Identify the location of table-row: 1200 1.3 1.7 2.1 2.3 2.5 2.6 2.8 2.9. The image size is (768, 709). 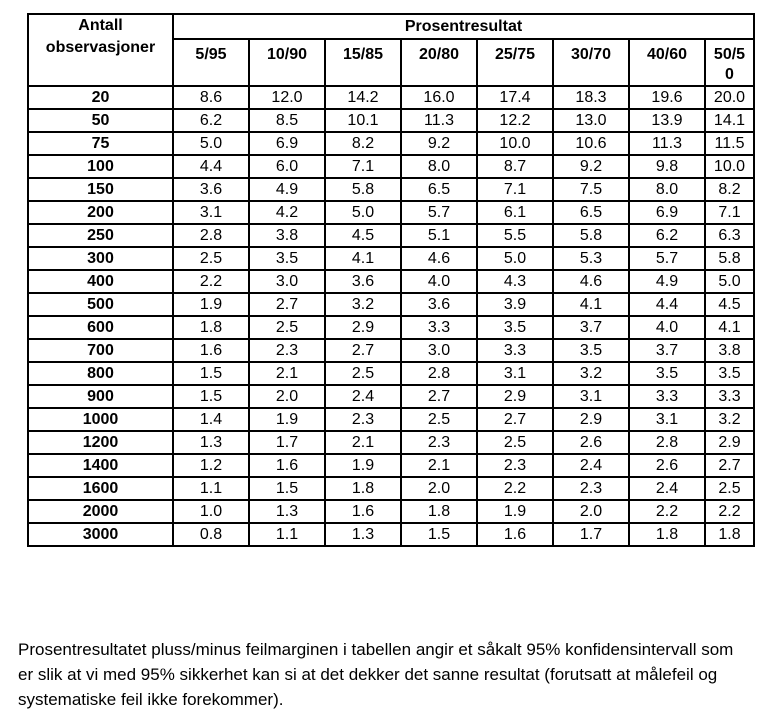
(391, 442).